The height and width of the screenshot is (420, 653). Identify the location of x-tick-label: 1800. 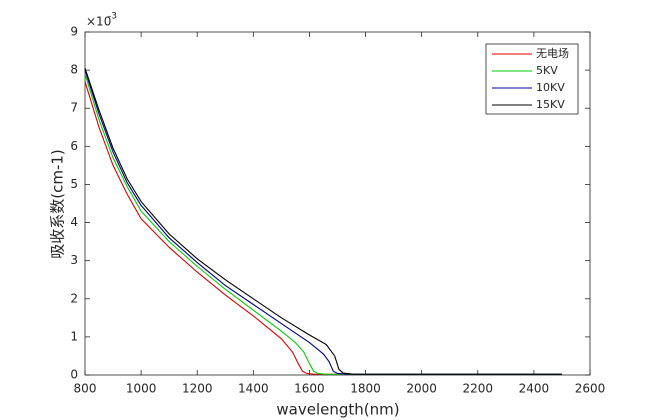
(365, 389).